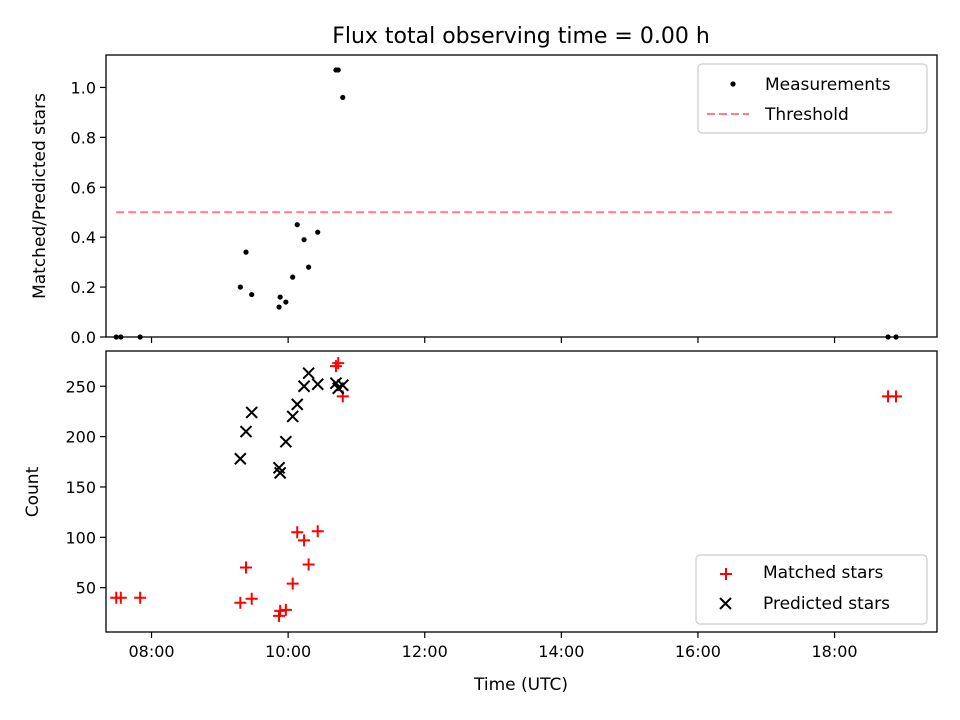  I want to click on y-tick-label: 0.6, so click(83, 187).